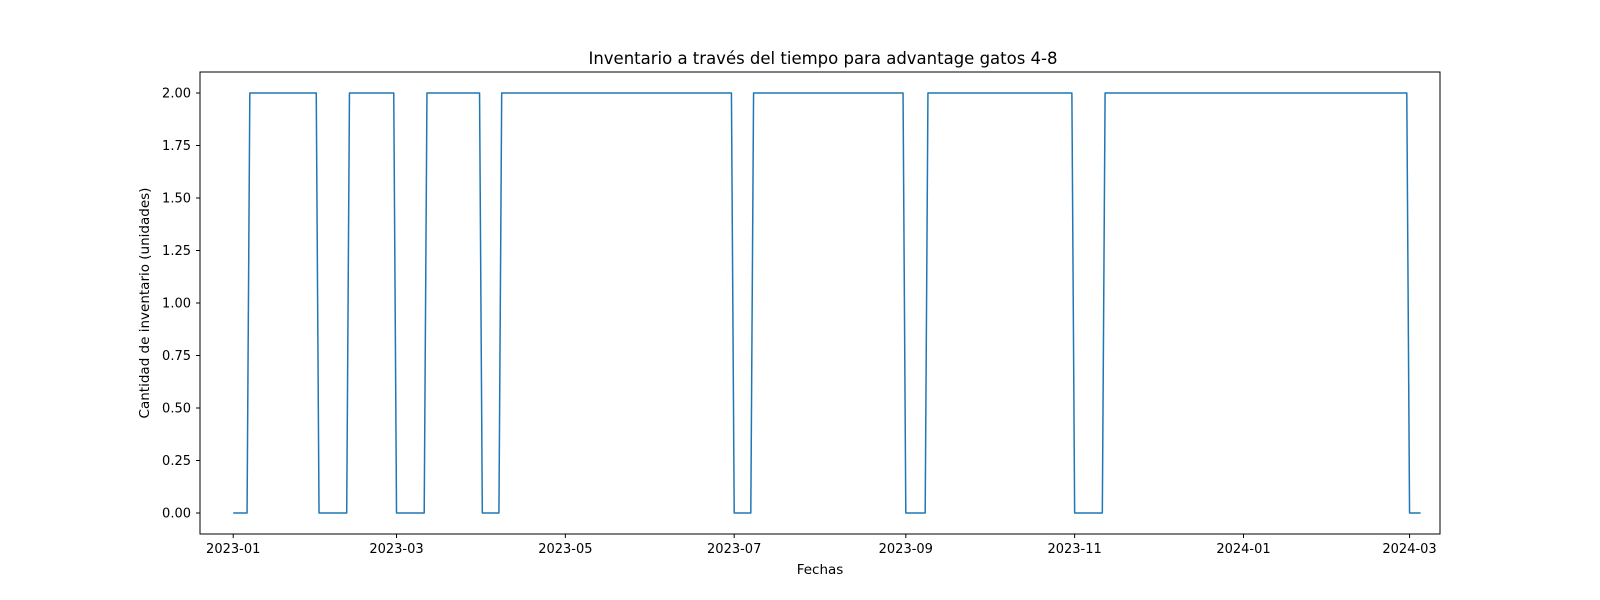 This screenshot has width=1600, height=600. What do you see at coordinates (396, 549) in the screenshot?
I see `x-tick-label: 2023-03` at bounding box center [396, 549].